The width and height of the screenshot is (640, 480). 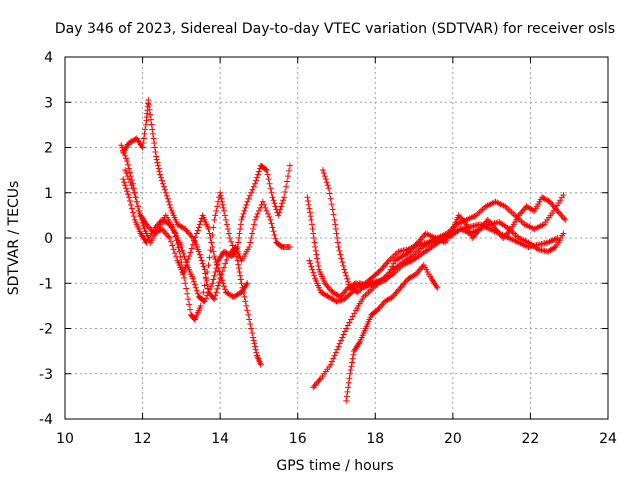 I want to click on x-tick-label: 16, so click(x=298, y=439).